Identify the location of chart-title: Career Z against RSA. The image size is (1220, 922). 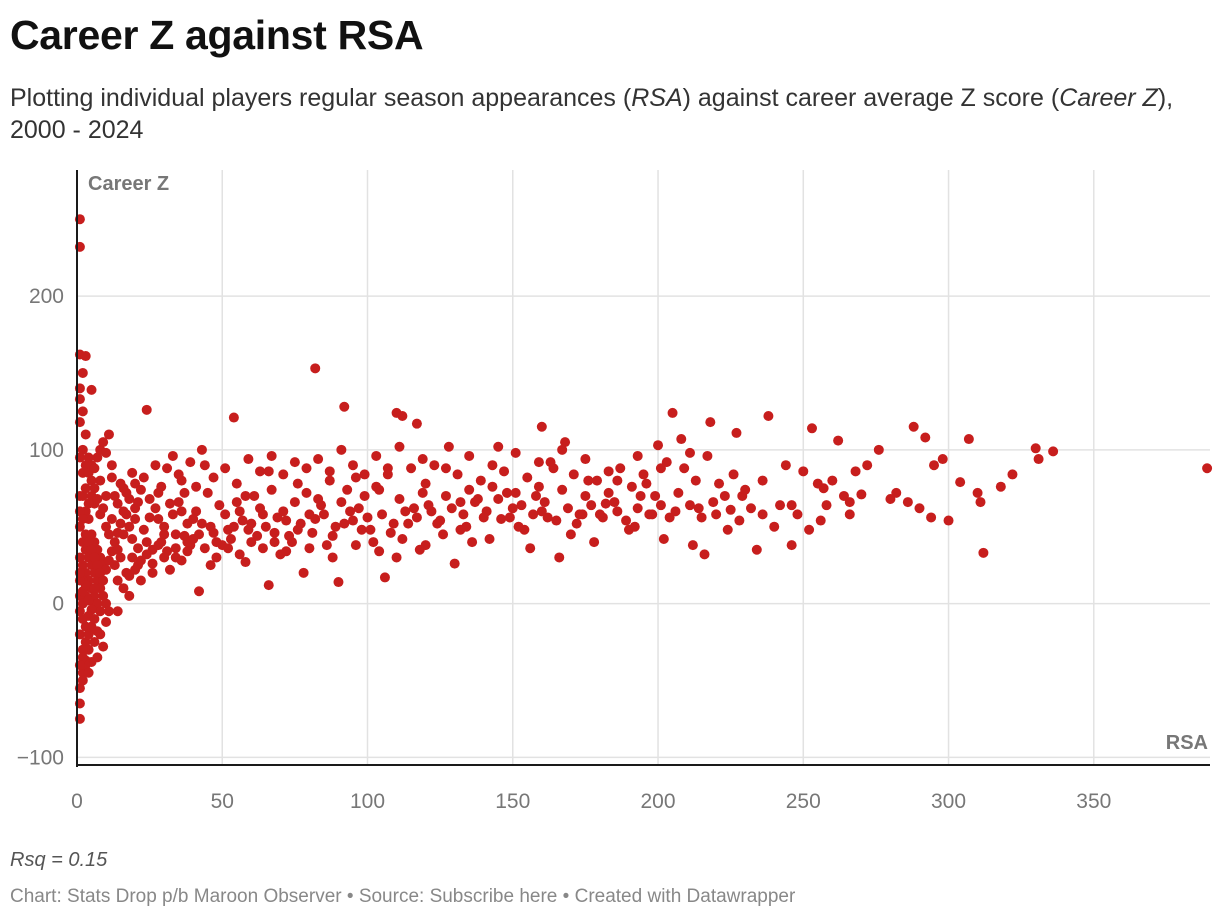
(217, 35).